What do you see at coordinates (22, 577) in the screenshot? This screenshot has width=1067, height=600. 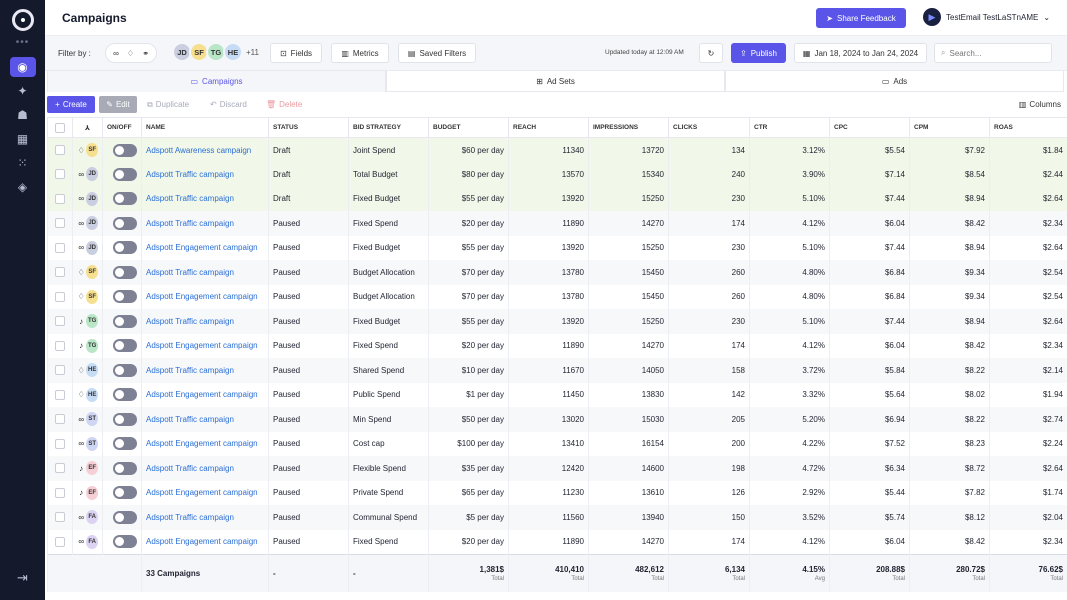 I see `logout-icon: ⇥` at bounding box center [22, 577].